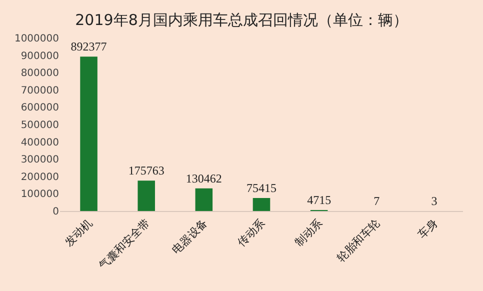 The height and width of the screenshot is (291, 483). I want to click on y-tick-label: 300000, so click(39, 160).